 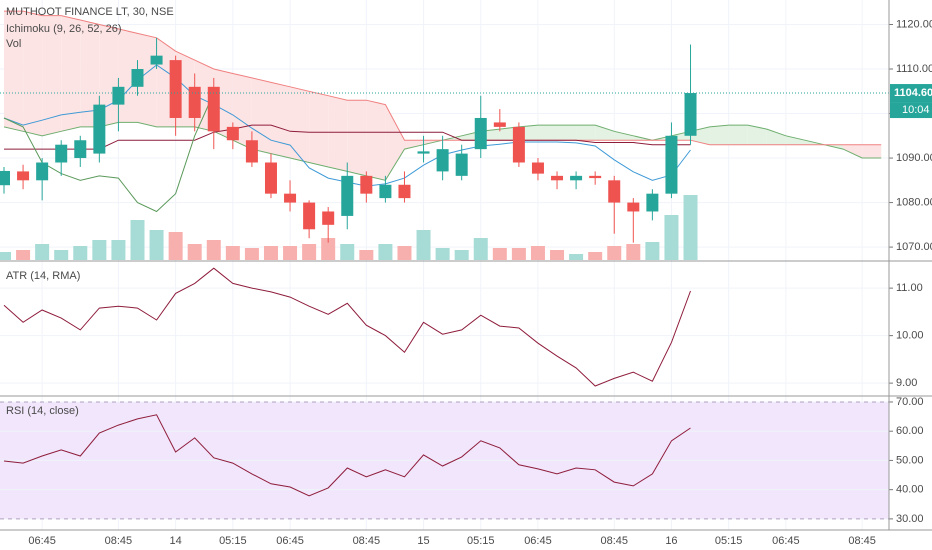 I want to click on ichimoku-line, so click(x=109, y=152).